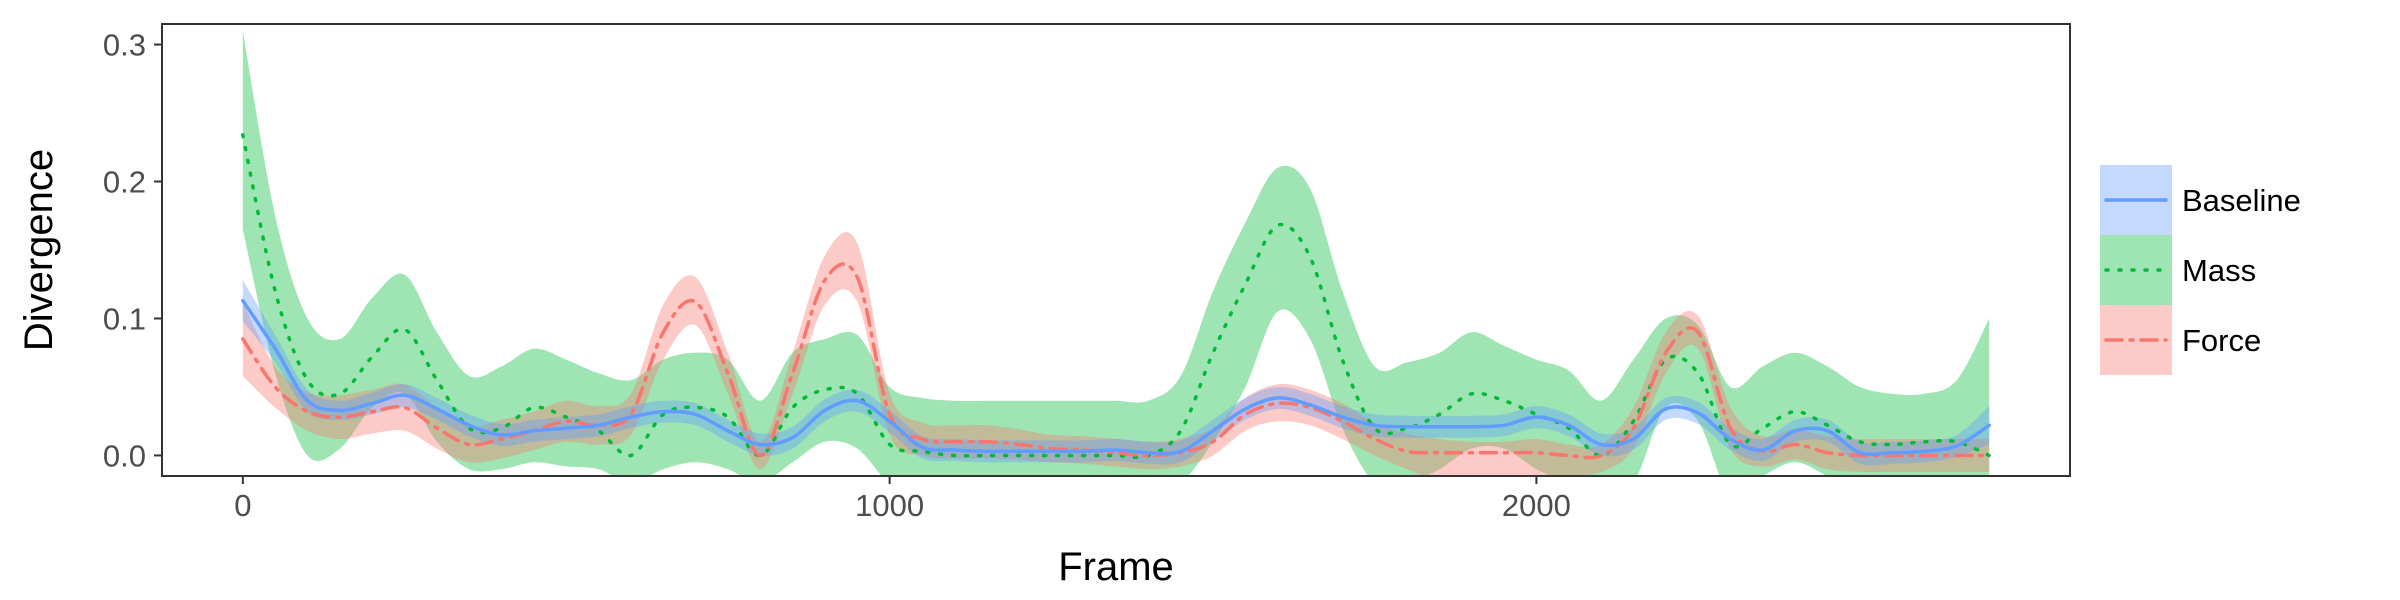  I want to click on legend-item-force: Force, so click(2180, 340).